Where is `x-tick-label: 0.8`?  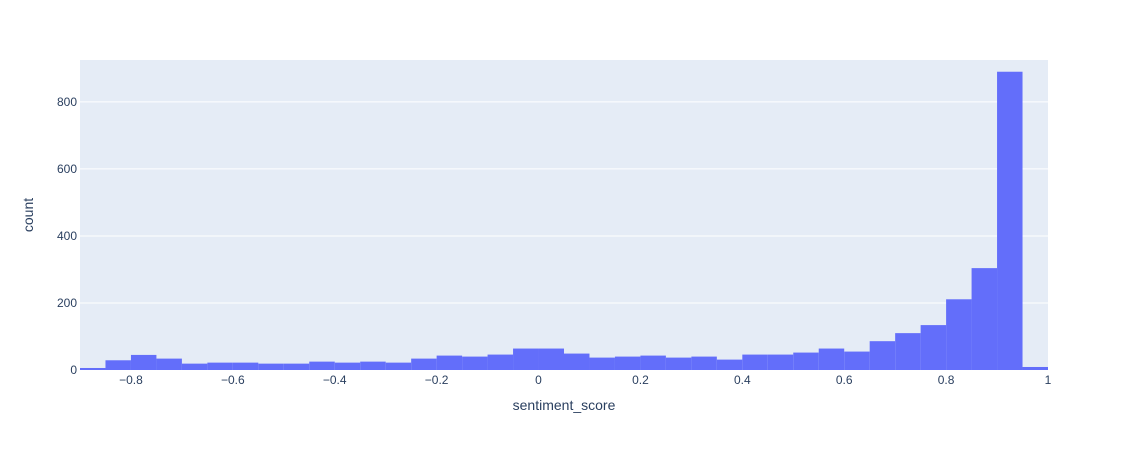 x-tick-label: 0.8 is located at coordinates (946, 380).